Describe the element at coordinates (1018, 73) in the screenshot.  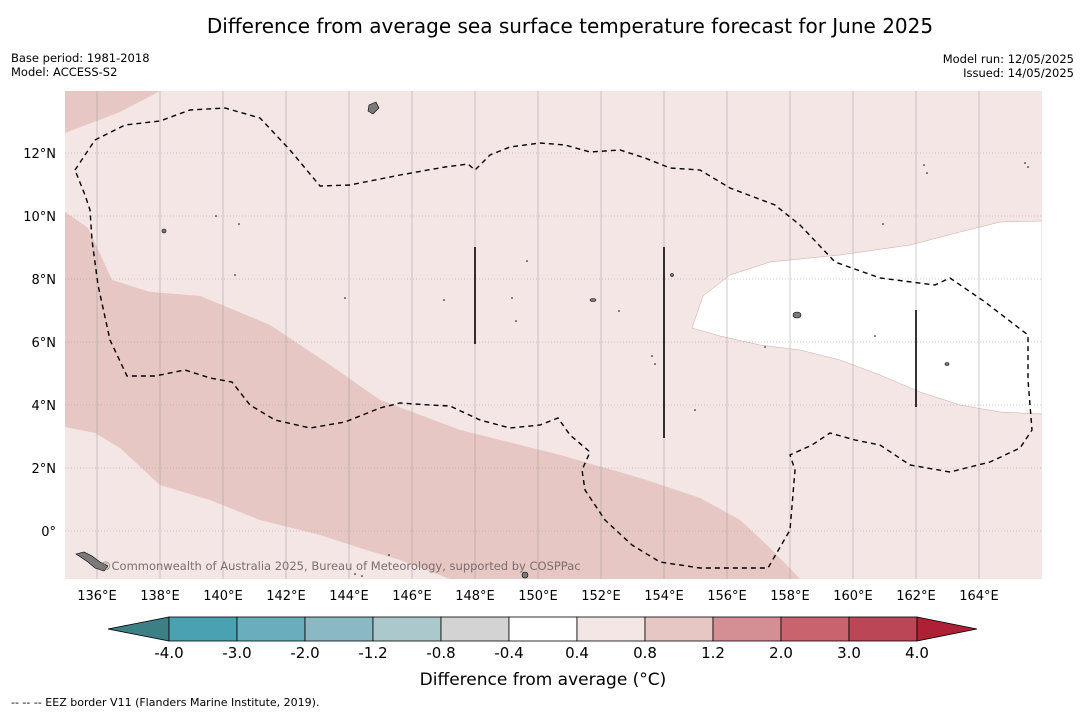
I see `issued-date: Issued: 14/05/2025` at that location.